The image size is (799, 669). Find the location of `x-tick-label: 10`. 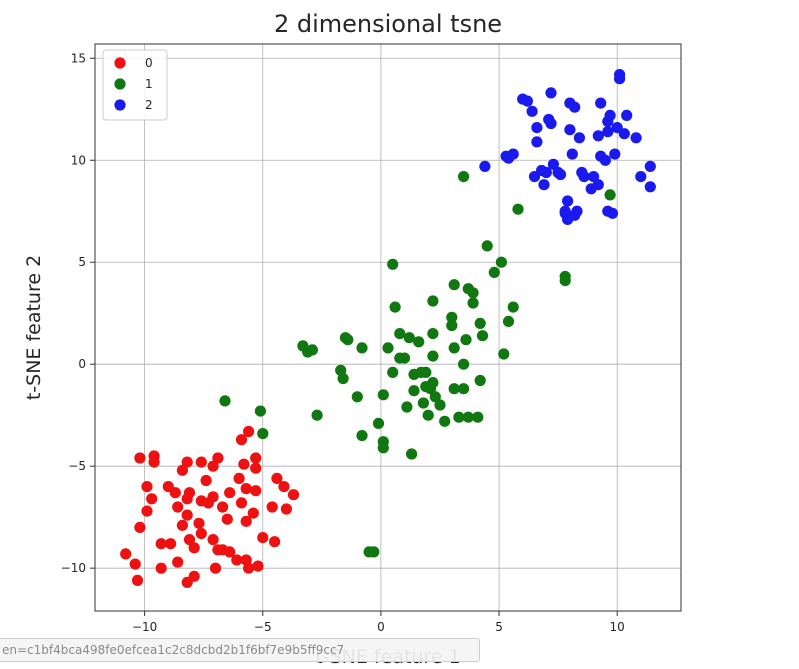

x-tick-label: 10 is located at coordinates (617, 627).